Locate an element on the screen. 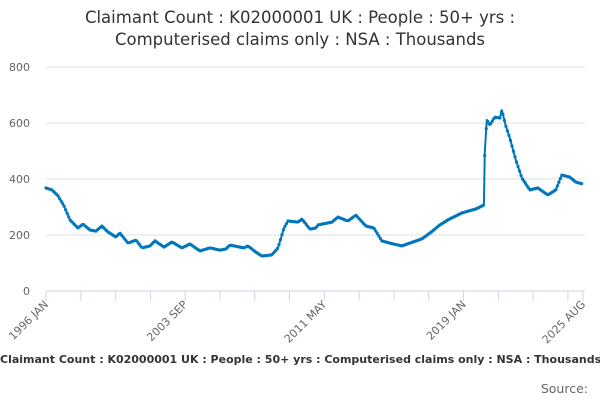  y-tick-label: 600 is located at coordinates (19, 123).